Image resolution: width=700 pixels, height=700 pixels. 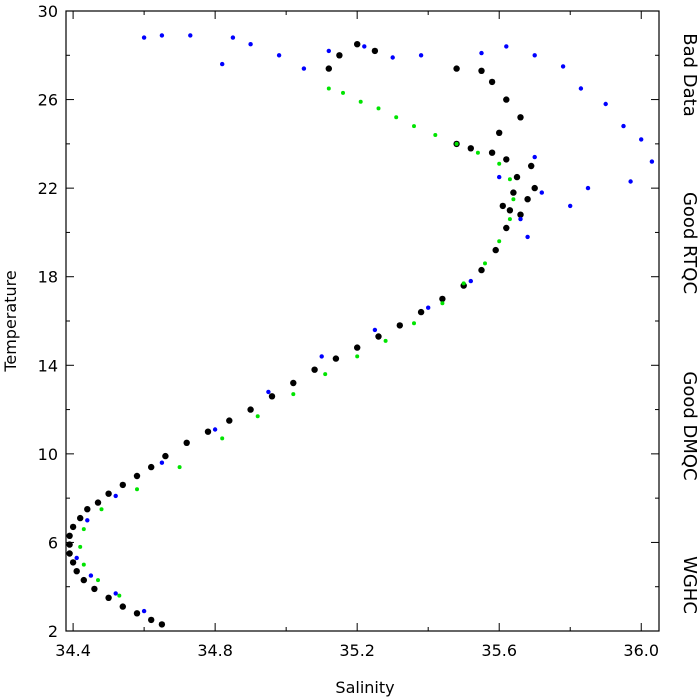 I want to click on legend-good-rtqc: Good RTQC, so click(x=689, y=243).